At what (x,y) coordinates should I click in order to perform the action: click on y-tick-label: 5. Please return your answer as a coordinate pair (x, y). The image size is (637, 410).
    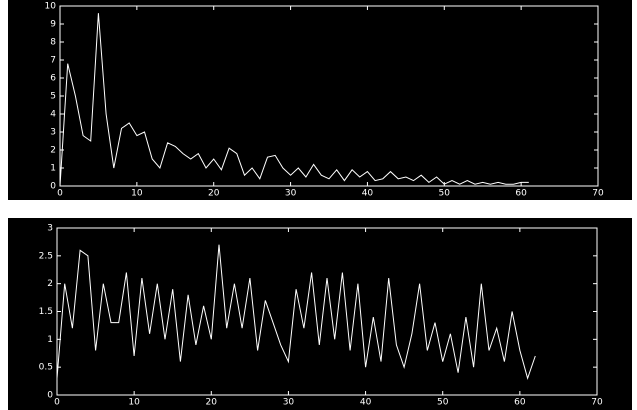
    Looking at the image, I should click on (53, 97).